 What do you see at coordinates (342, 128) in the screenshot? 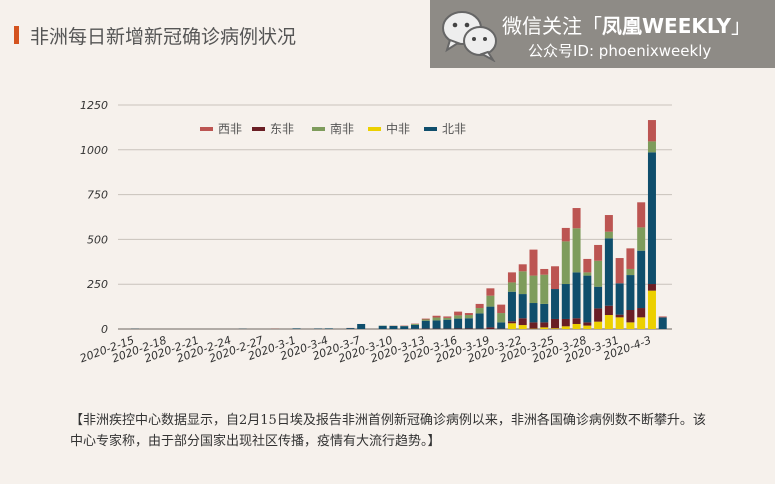
I see `legend-label: 南非` at bounding box center [342, 128].